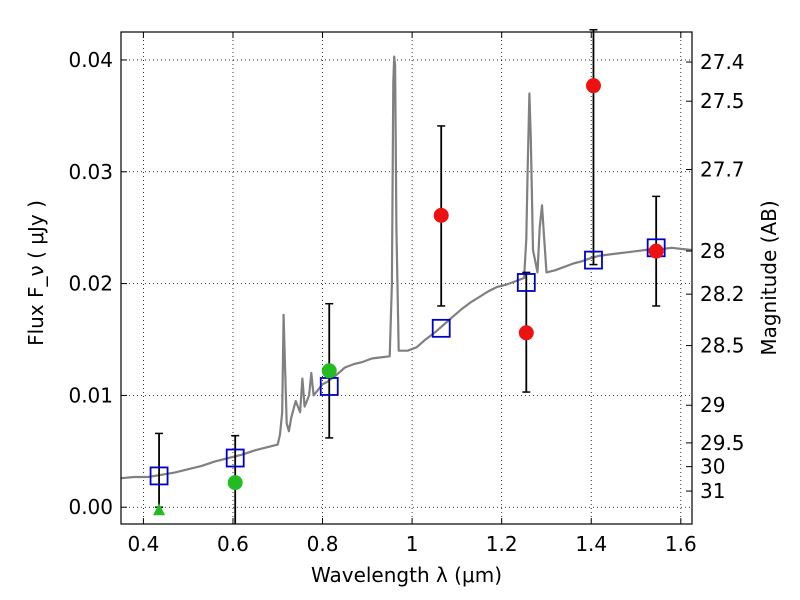 The height and width of the screenshot is (600, 800). Describe the element at coordinates (36, 273) in the screenshot. I see `y-axis-label: Flux F_ν ( μJy )` at that location.